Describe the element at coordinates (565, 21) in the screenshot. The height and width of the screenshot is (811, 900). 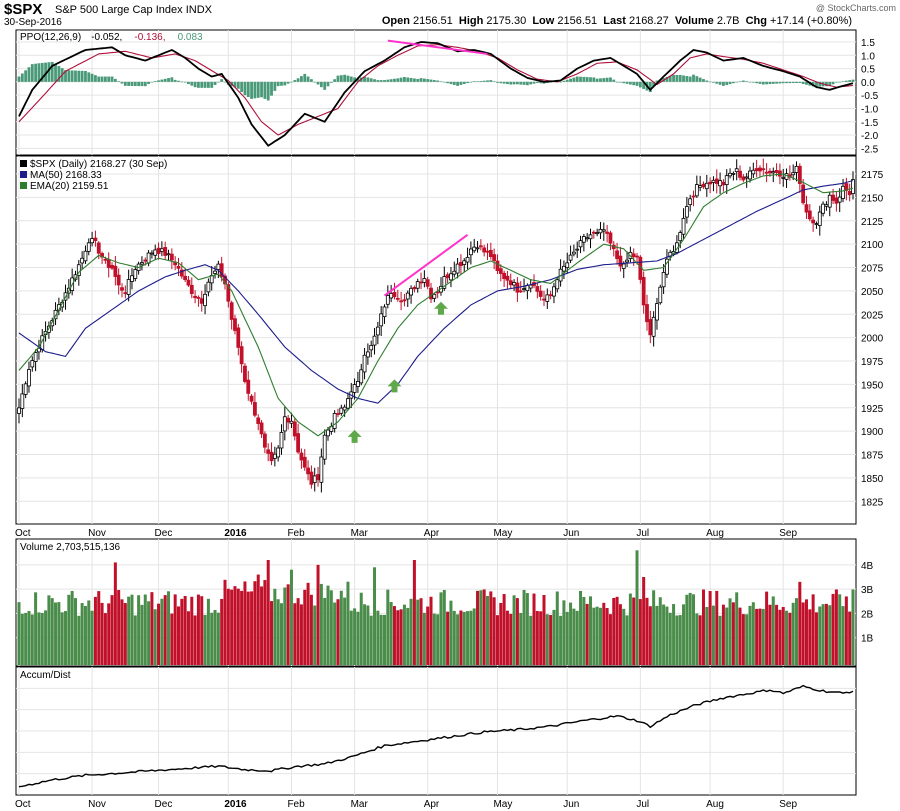
I see `quote-low: Low 2156.51` at that location.